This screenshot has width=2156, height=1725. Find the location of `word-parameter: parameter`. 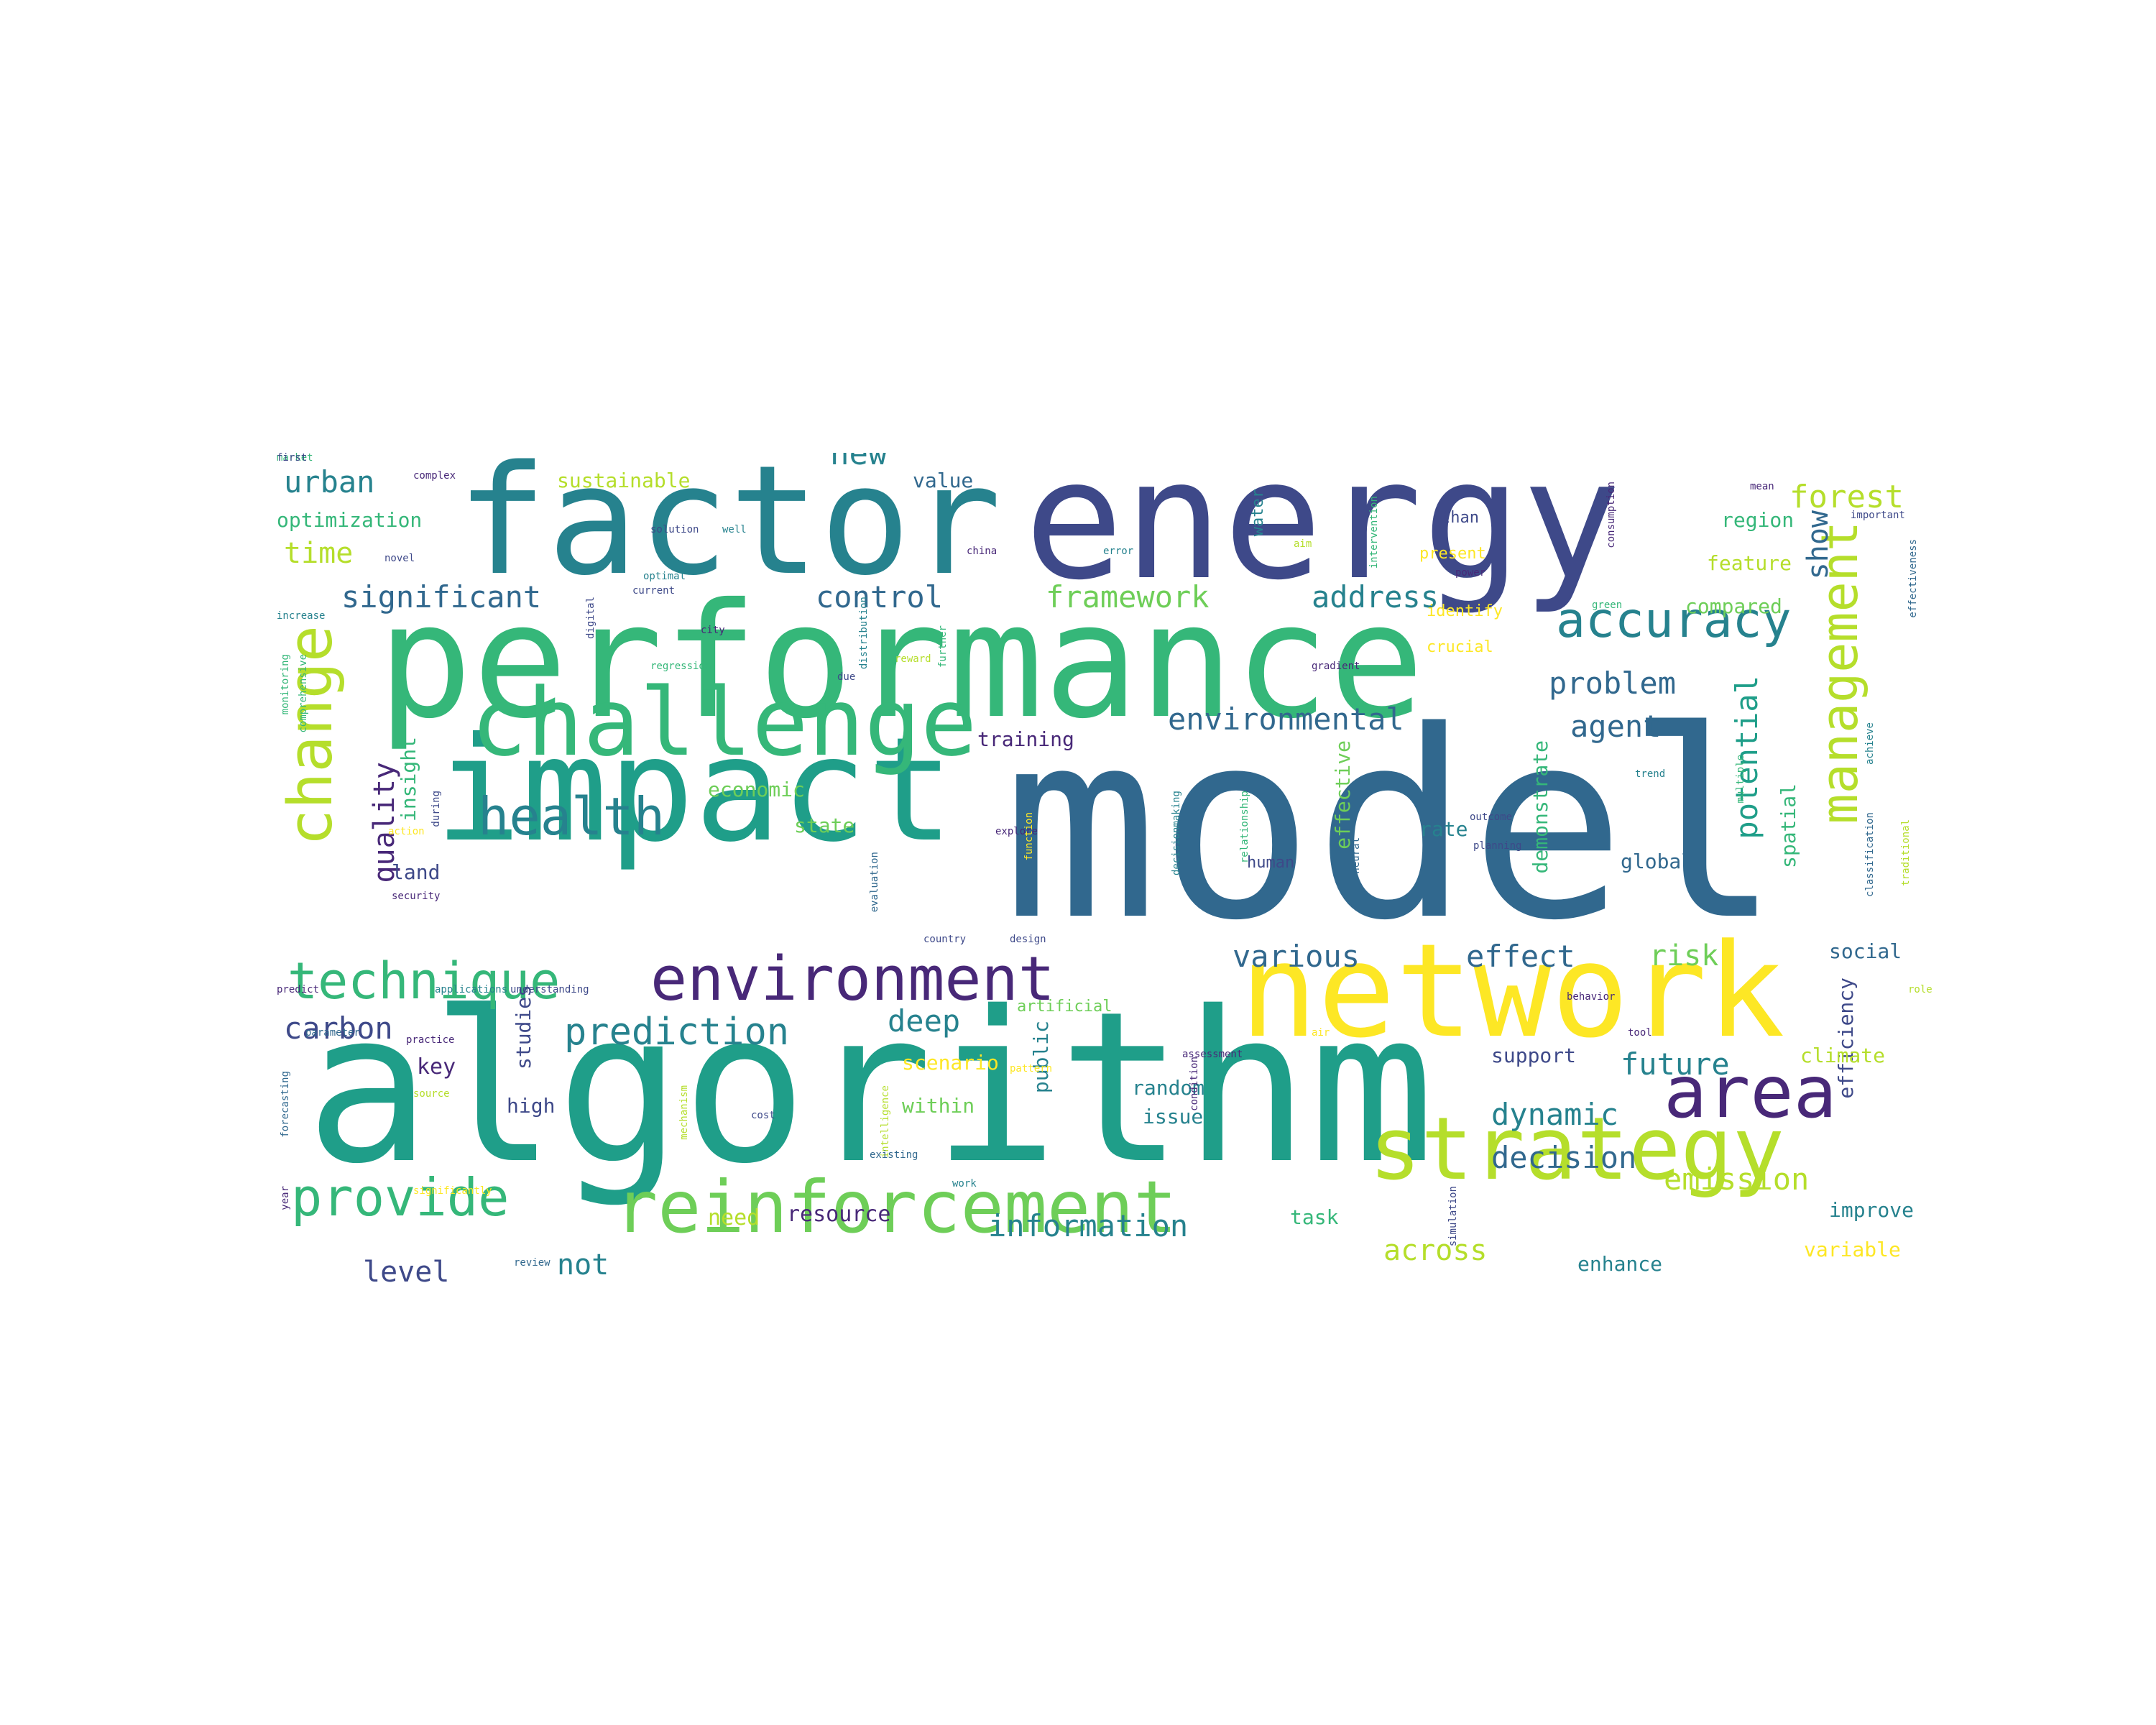

word-parameter: parameter is located at coordinates (332, 1033).